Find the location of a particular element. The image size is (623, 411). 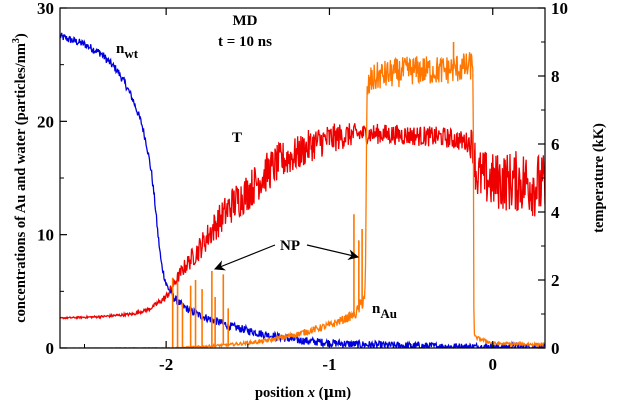

y-right-tick-label: 4 is located at coordinates (555, 212).